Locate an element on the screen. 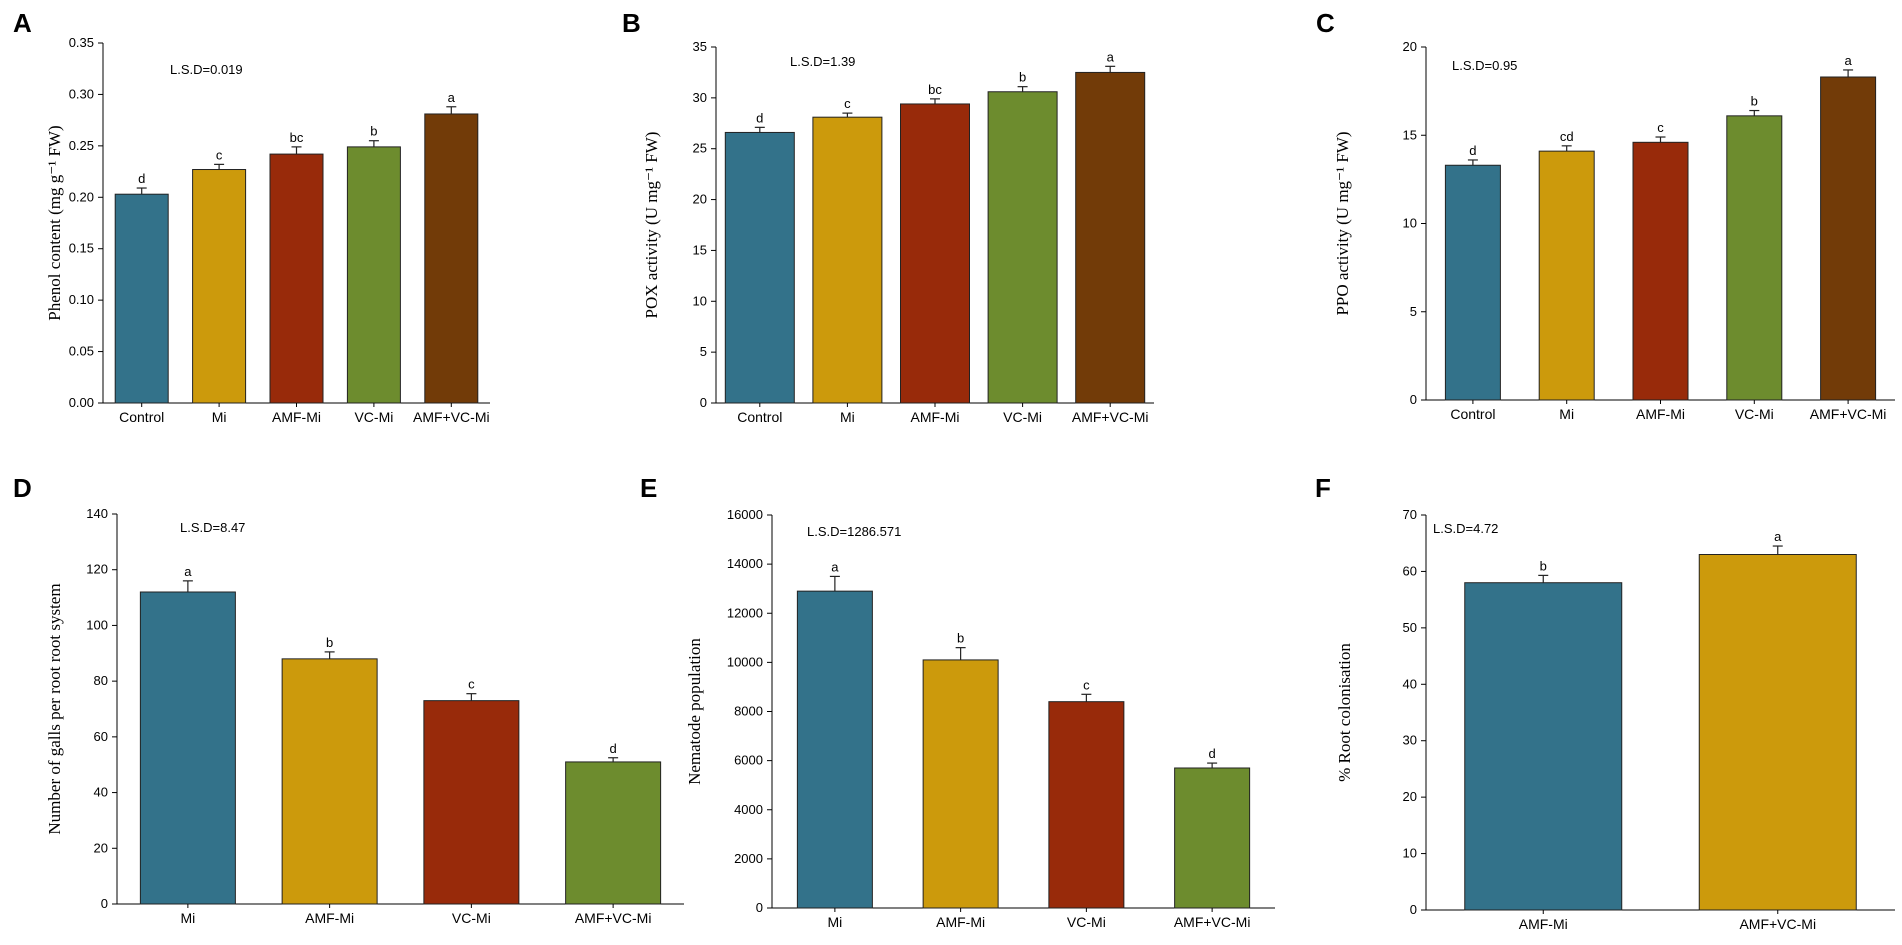 Image resolution: width=1902 pixels, height=945 pixels. y-axis-title: % Root colonisation is located at coordinates (1344, 712).